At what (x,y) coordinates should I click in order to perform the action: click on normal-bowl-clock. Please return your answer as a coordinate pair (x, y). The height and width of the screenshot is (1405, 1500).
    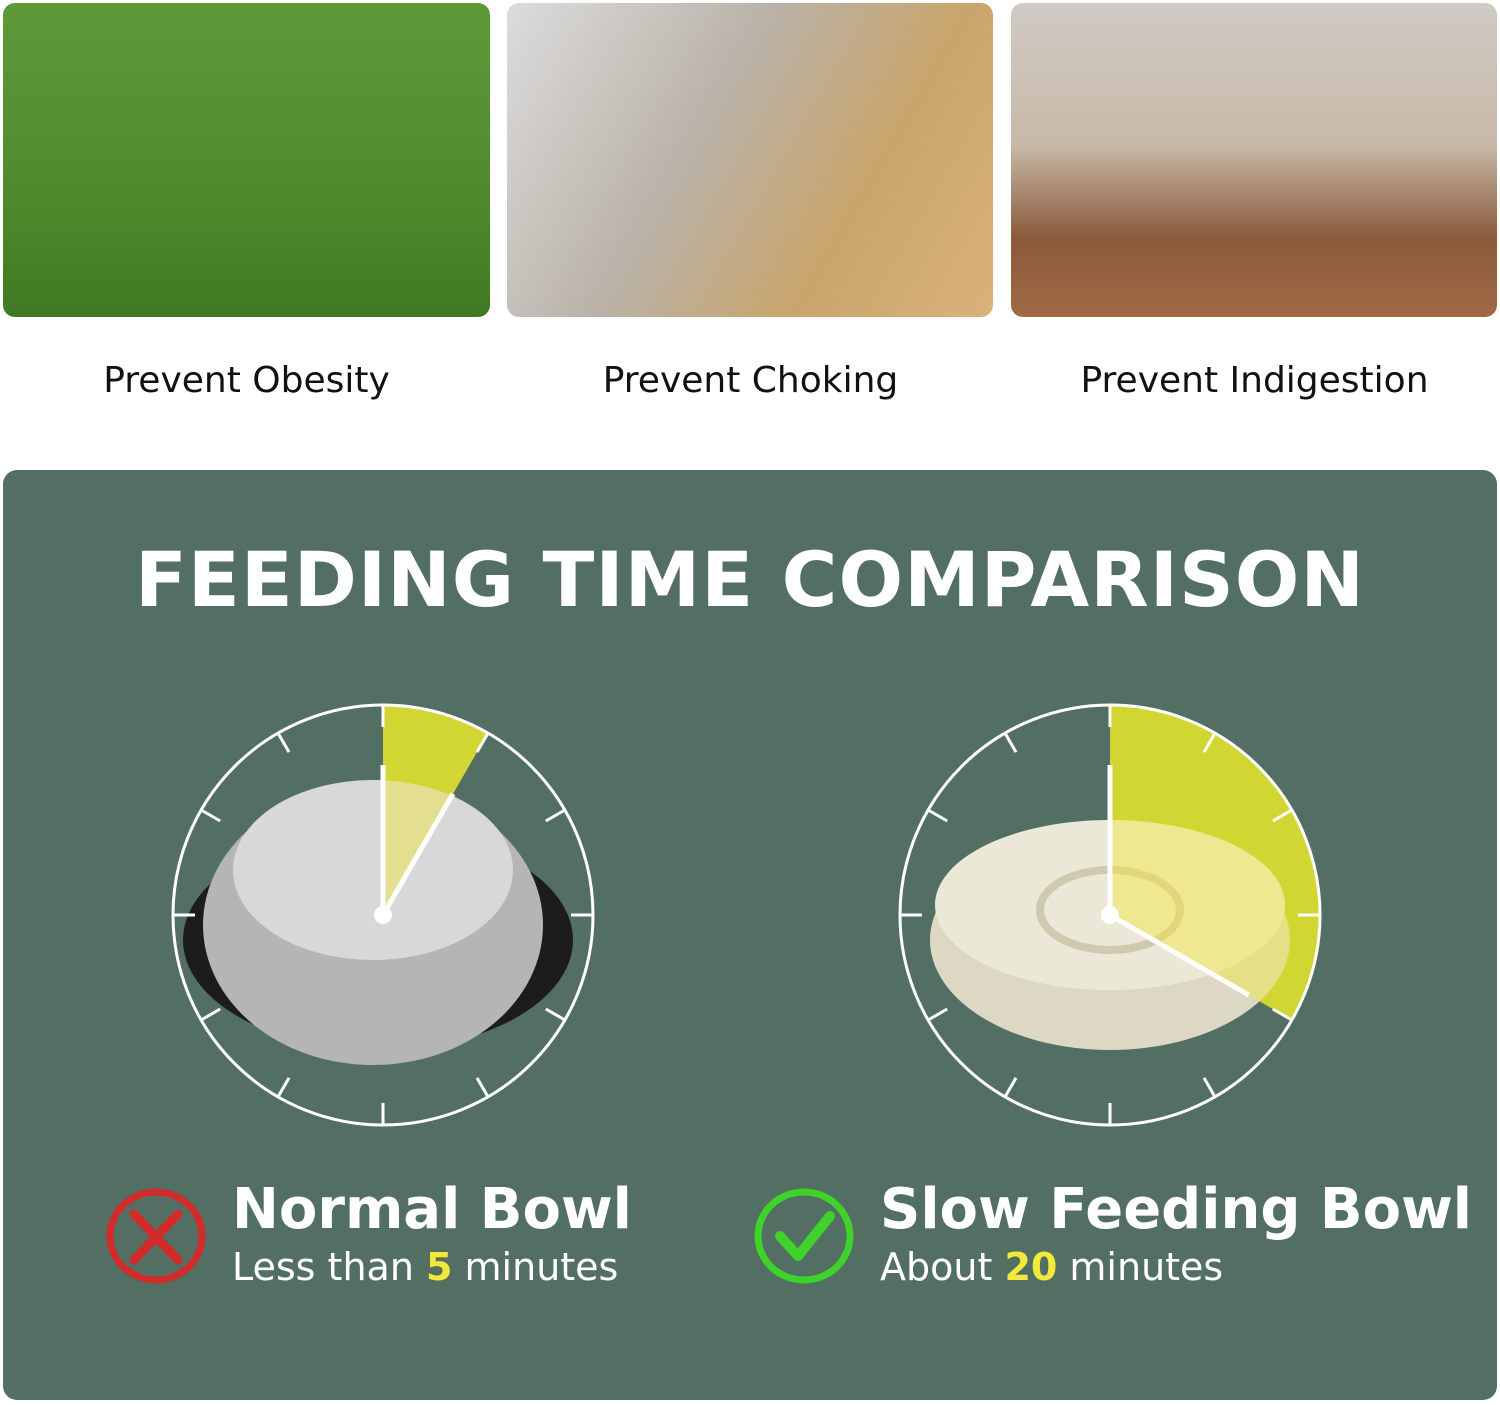
    Looking at the image, I should click on (383, 915).